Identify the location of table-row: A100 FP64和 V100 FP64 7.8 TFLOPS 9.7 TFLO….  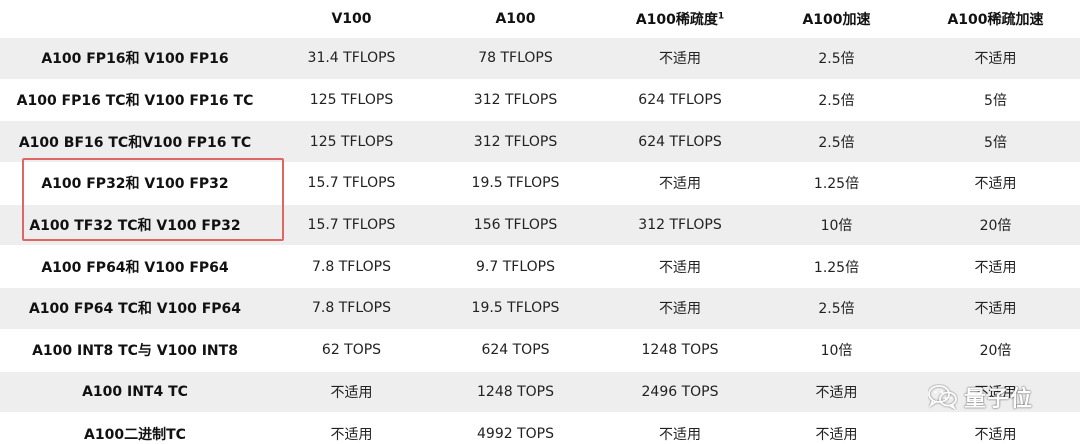
(540, 266).